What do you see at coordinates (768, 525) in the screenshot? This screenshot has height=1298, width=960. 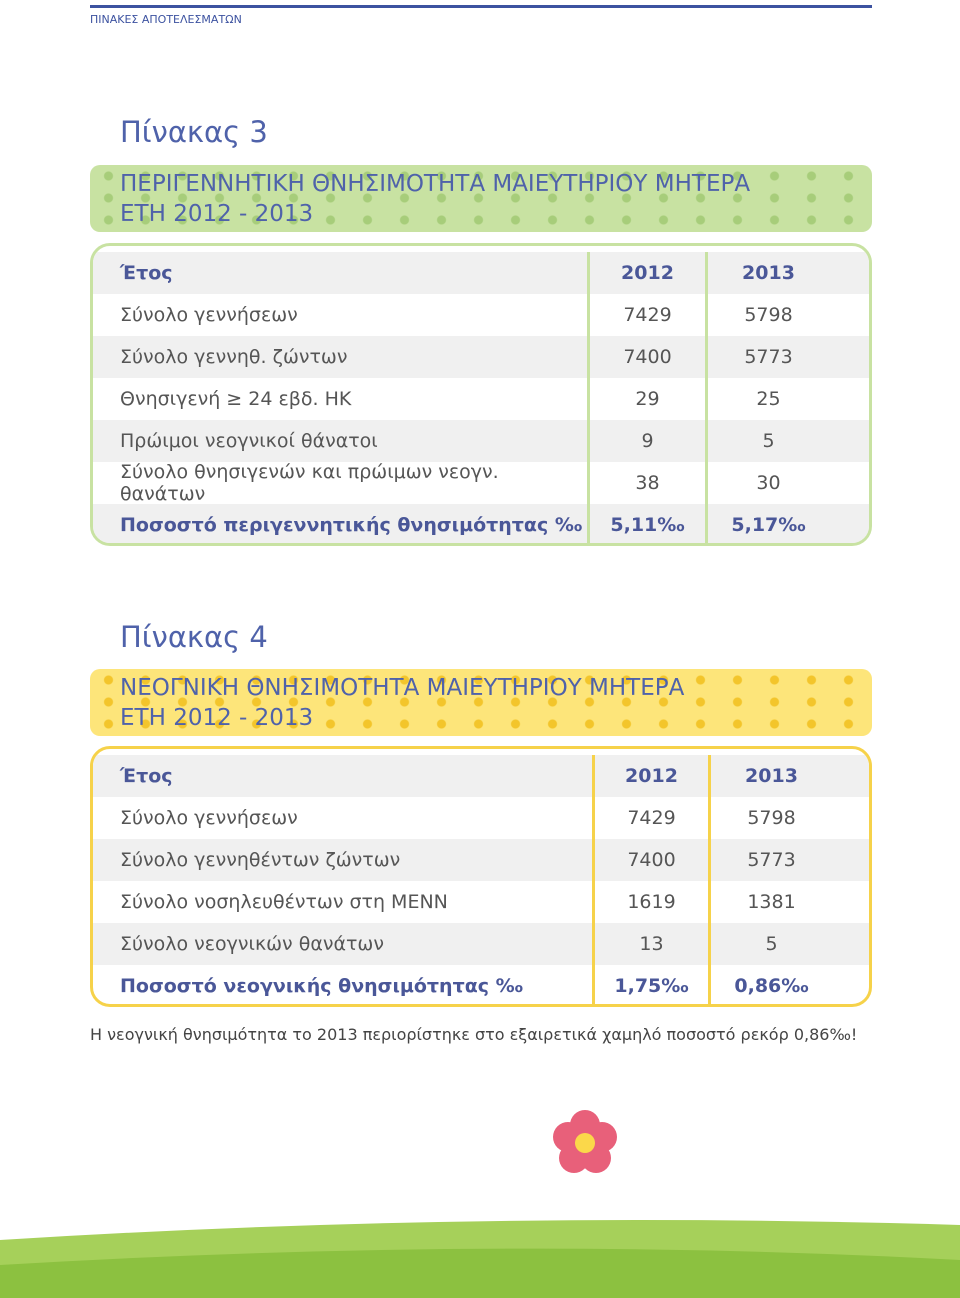 I see `cell: 5,17‰` at bounding box center [768, 525].